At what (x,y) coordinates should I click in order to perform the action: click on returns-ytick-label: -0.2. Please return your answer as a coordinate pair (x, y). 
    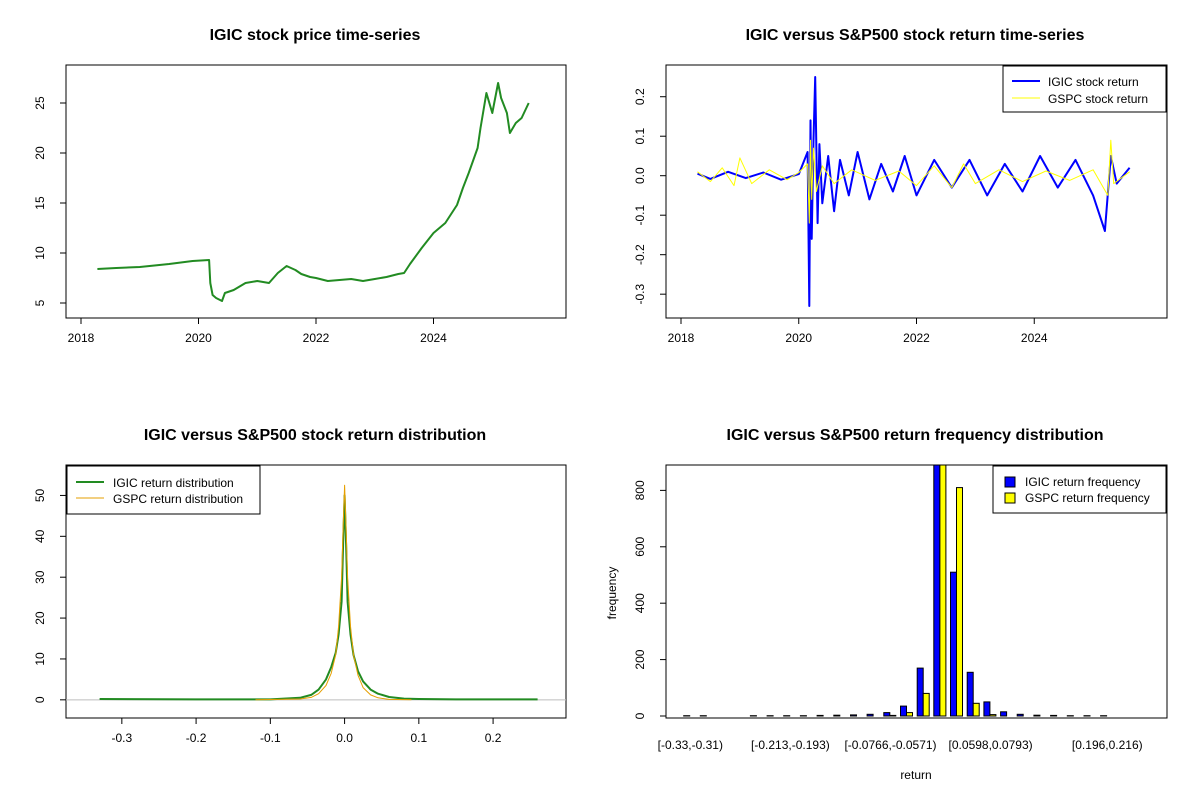
    Looking at the image, I should click on (640, 254).